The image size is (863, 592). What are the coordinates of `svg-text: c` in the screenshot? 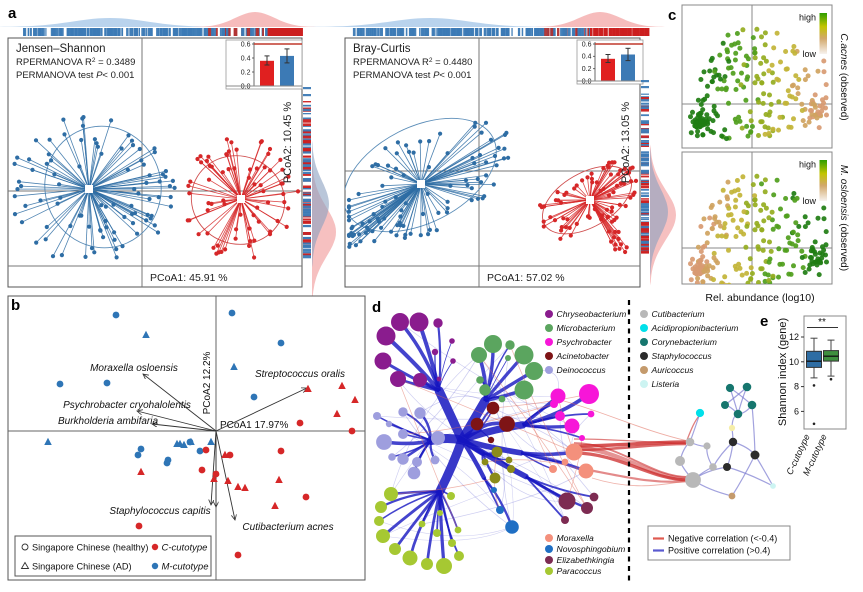 It's located at (672, 15).